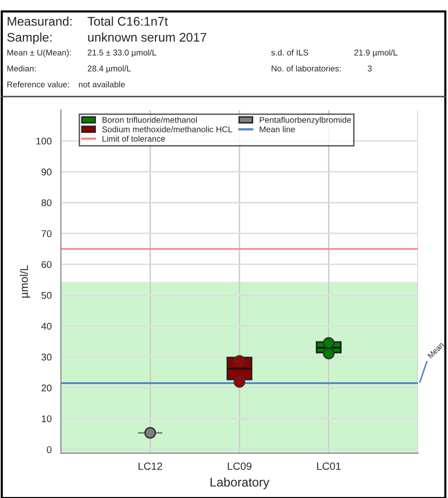 Image resolution: width=448 pixels, height=498 pixels. I want to click on y-tick-label: 20, so click(47, 388).